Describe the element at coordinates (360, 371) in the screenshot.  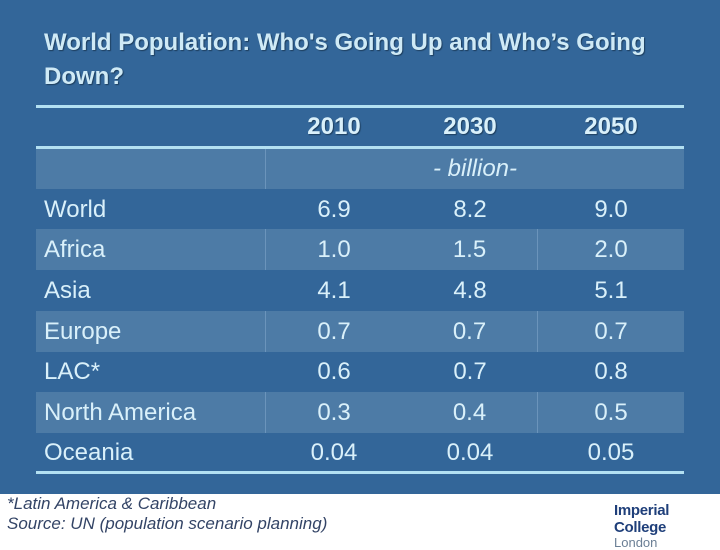
I see `table-row: LAC* 0.6 0.7 0.8` at that location.